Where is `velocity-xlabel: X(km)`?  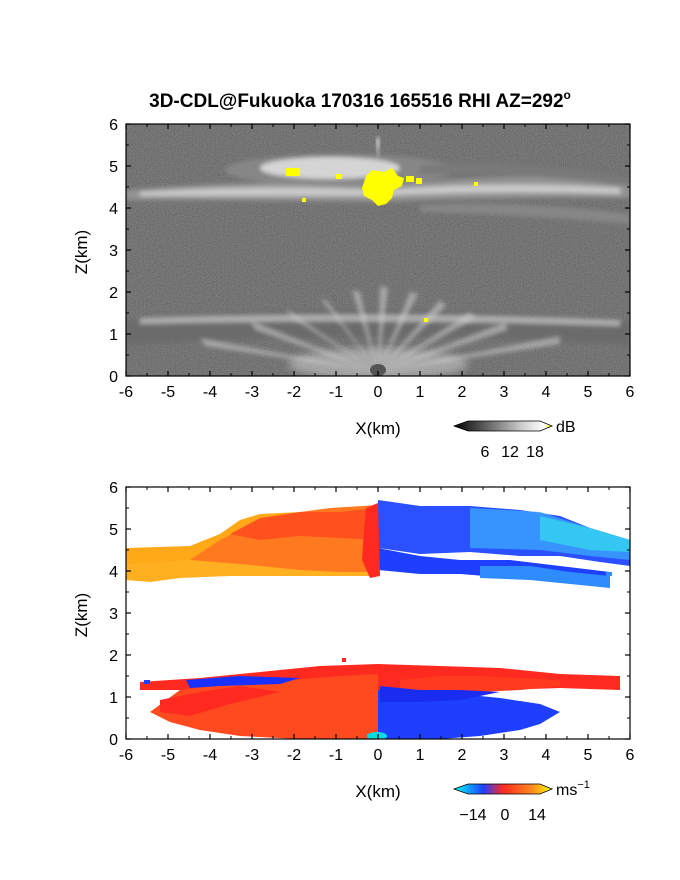 velocity-xlabel: X(km) is located at coordinates (377, 791).